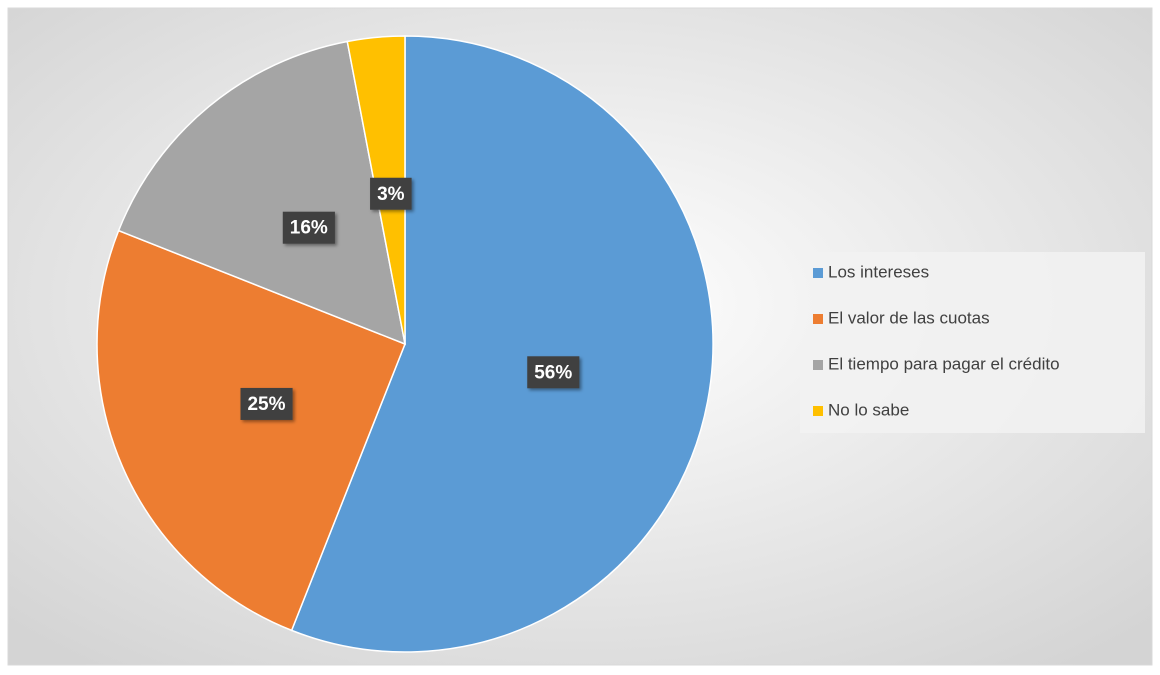  Describe the element at coordinates (878, 271) in the screenshot. I see `legend-label: Los intereses` at that location.